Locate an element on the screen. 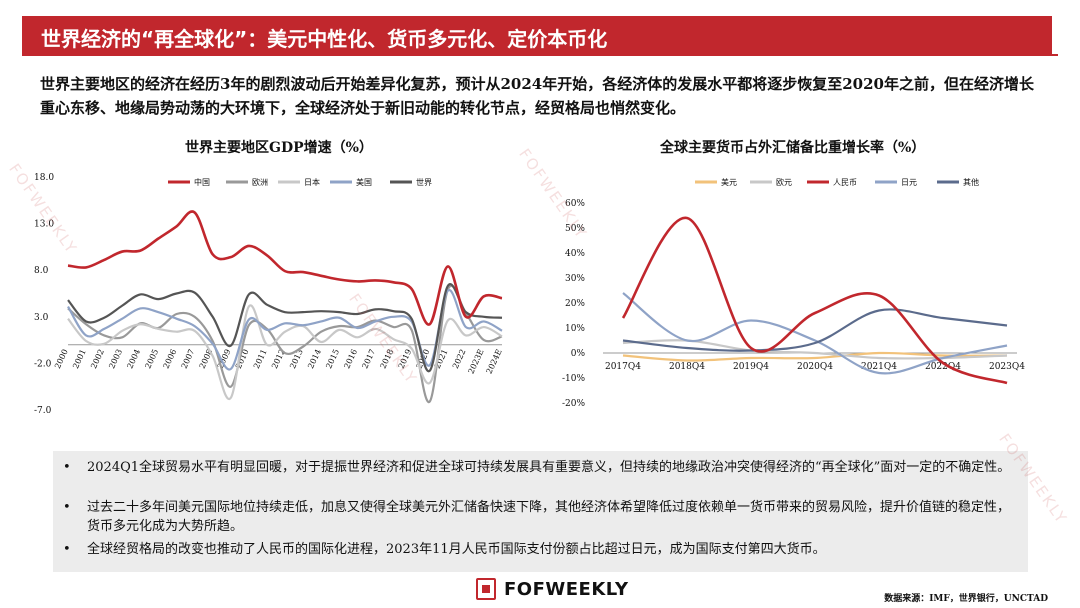  legend-label: 日元 is located at coordinates (909, 182).